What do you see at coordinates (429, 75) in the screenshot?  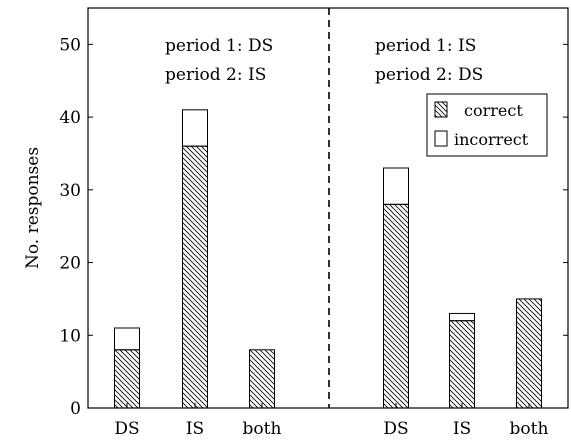 I see `panel-annotation: period 2: DS` at bounding box center [429, 75].